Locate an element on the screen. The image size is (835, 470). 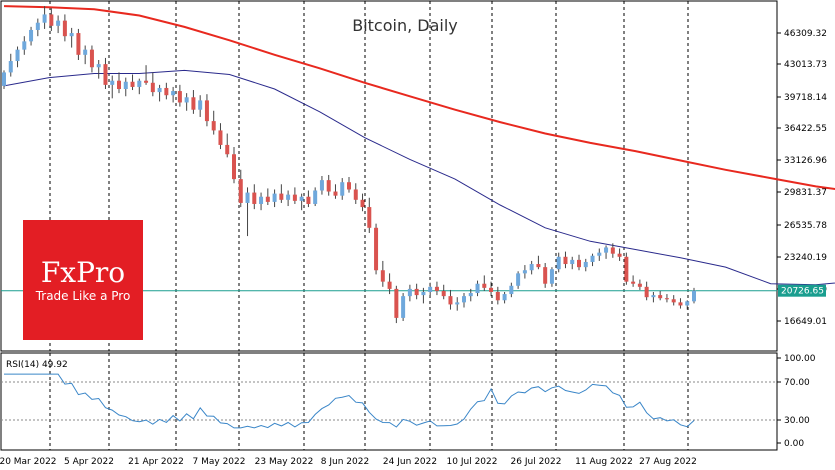
fxpro-logo: FxPro Trade Like a Pro is located at coordinates (83, 280).